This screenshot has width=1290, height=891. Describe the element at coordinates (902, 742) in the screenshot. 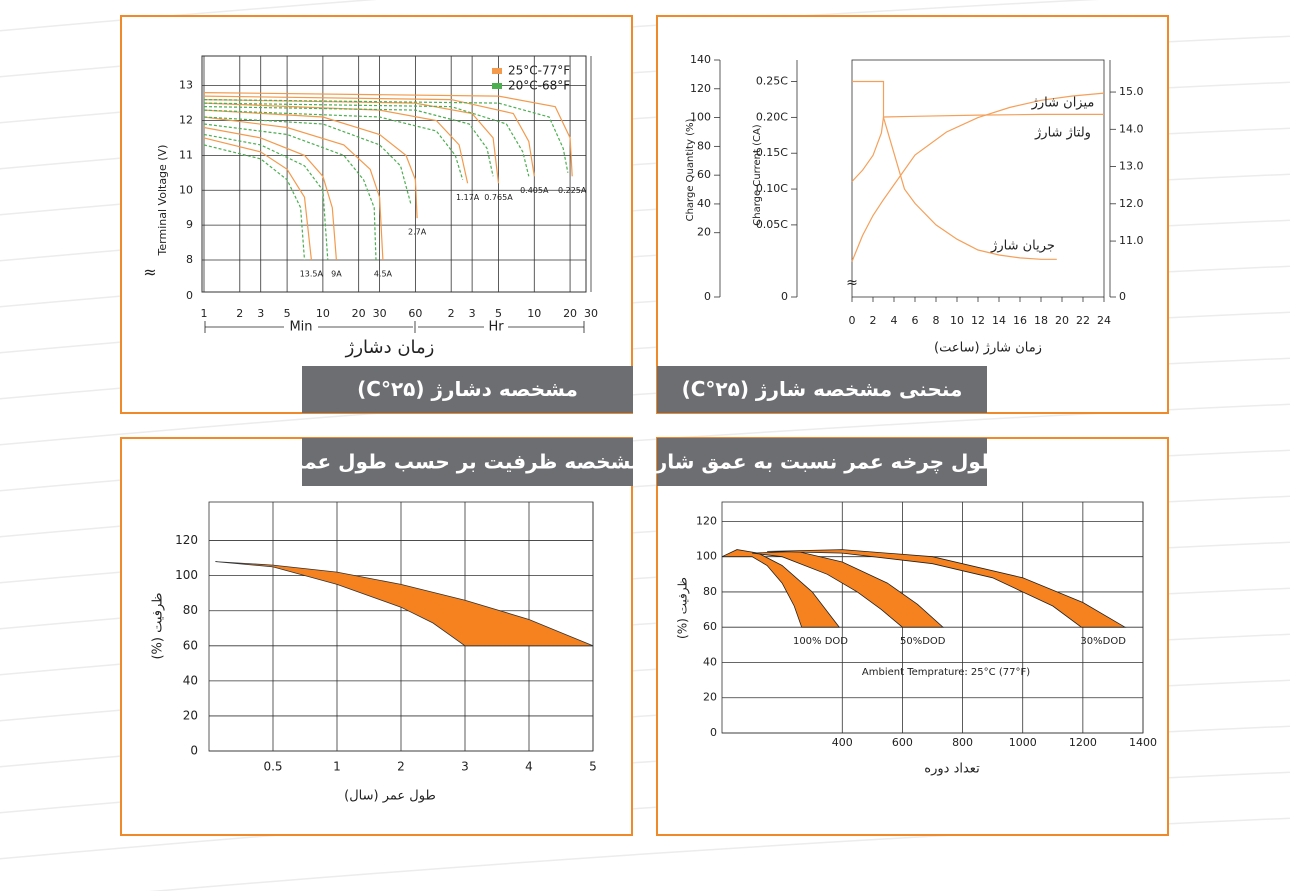

I see `x-tick-label: 600` at that location.